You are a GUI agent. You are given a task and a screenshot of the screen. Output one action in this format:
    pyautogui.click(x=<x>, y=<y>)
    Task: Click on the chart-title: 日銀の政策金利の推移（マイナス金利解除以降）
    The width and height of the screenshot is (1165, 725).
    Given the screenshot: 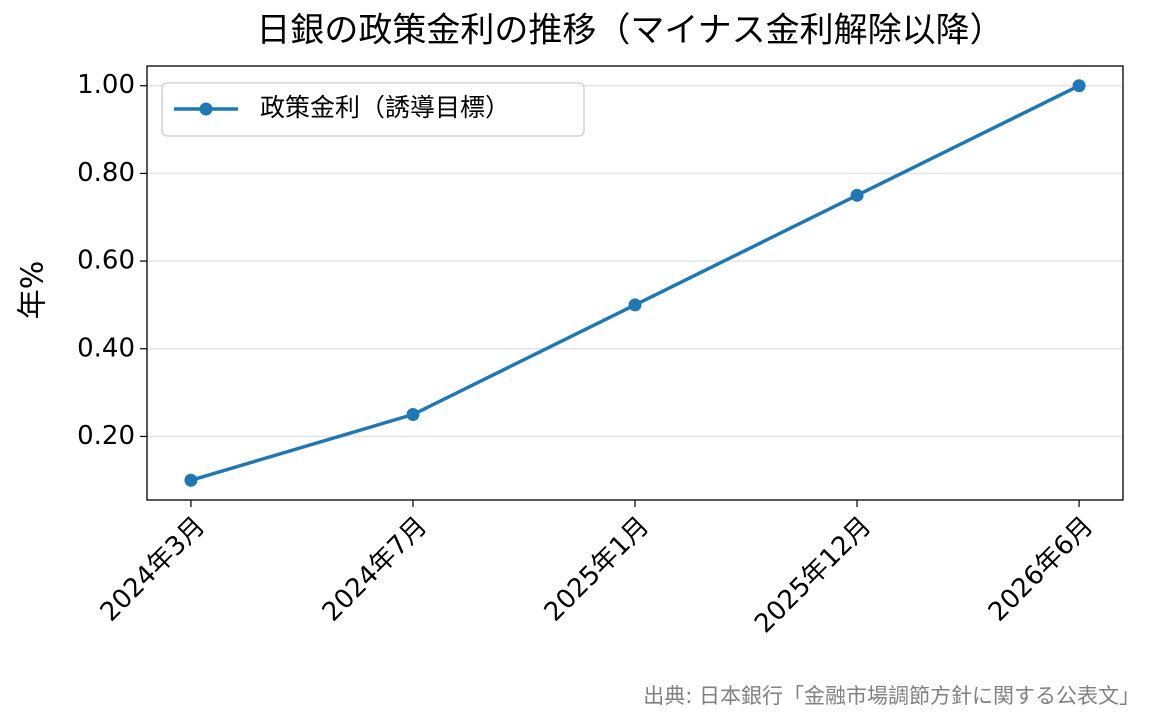 What is the action you would take?
    pyautogui.click(x=629, y=31)
    